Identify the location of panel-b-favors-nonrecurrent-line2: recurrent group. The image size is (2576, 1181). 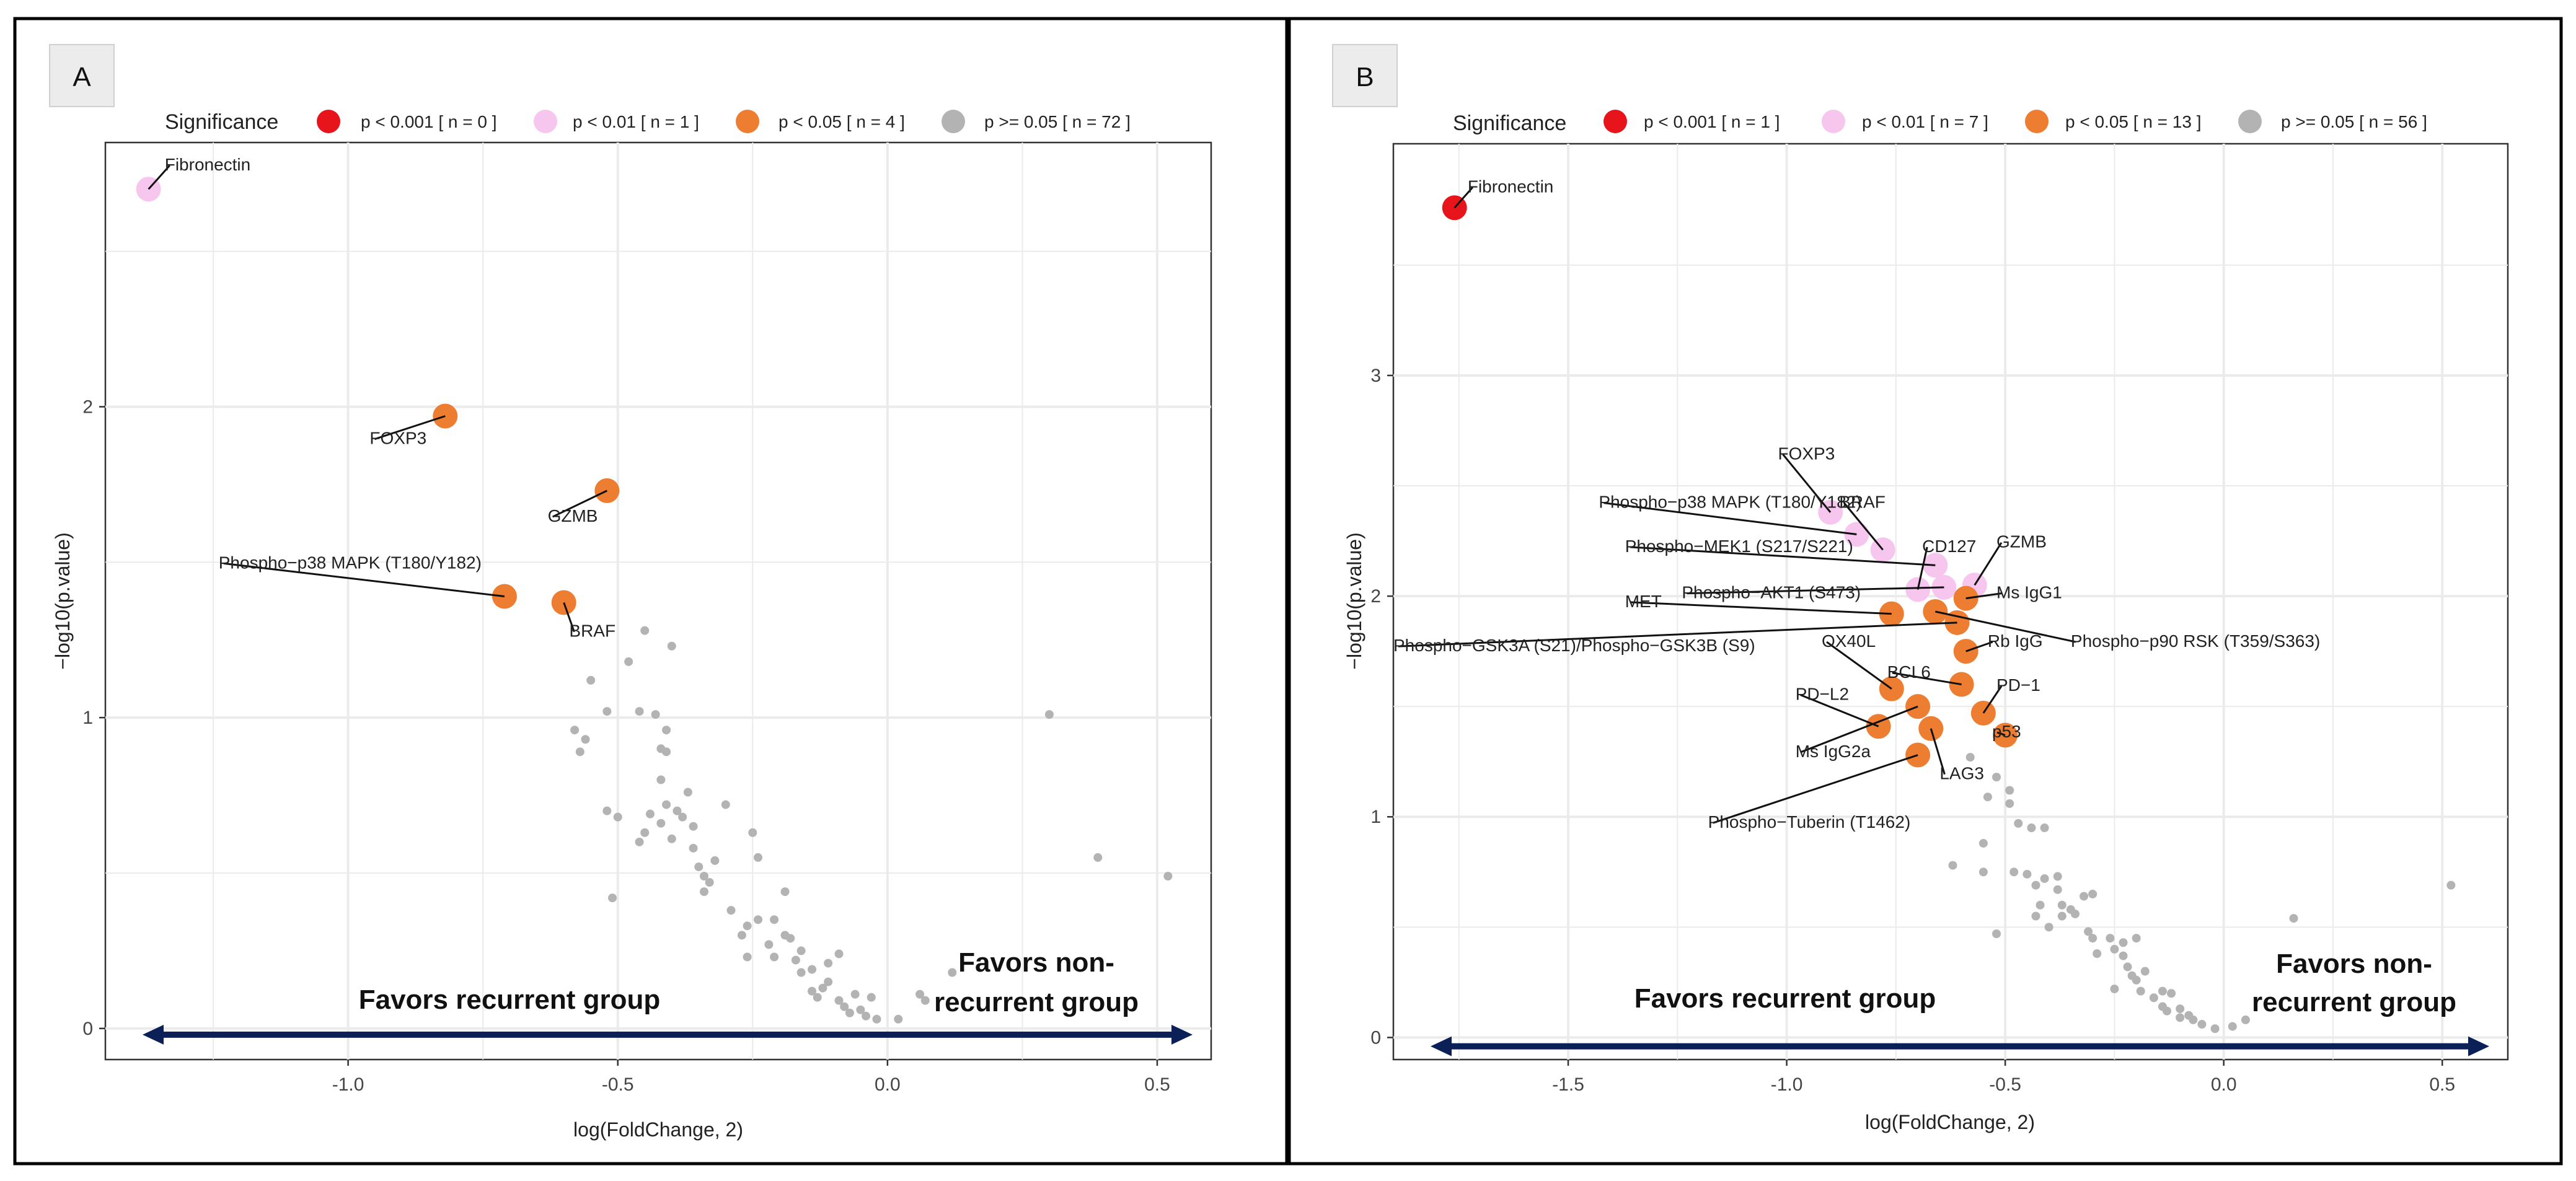
(2354, 1002).